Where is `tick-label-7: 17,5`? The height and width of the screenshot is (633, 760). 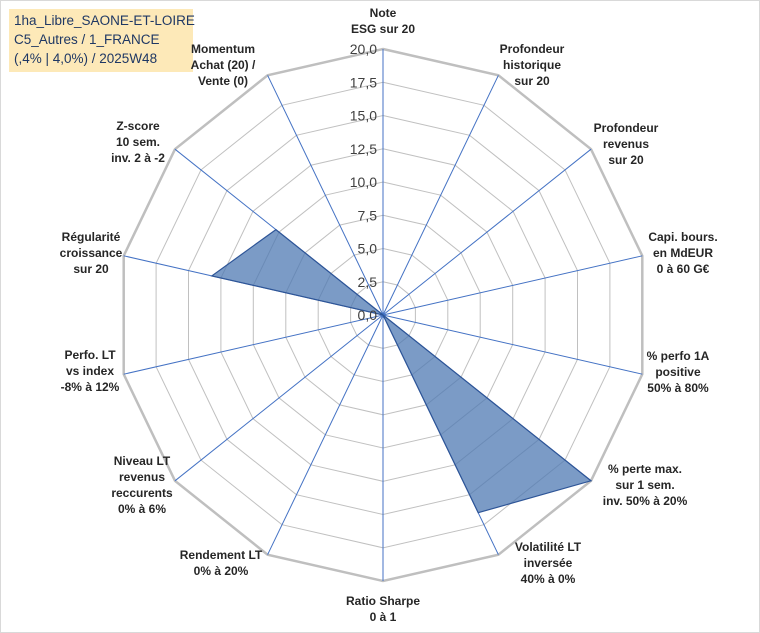 tick-label-7: 17,5 is located at coordinates (363, 82).